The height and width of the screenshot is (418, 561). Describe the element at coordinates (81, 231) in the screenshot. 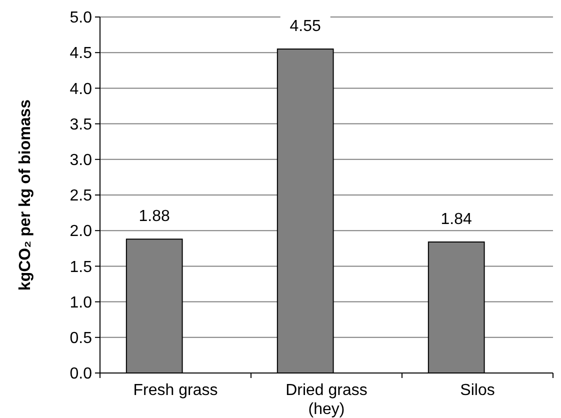

I see `y-tick-label: 2.0` at that location.